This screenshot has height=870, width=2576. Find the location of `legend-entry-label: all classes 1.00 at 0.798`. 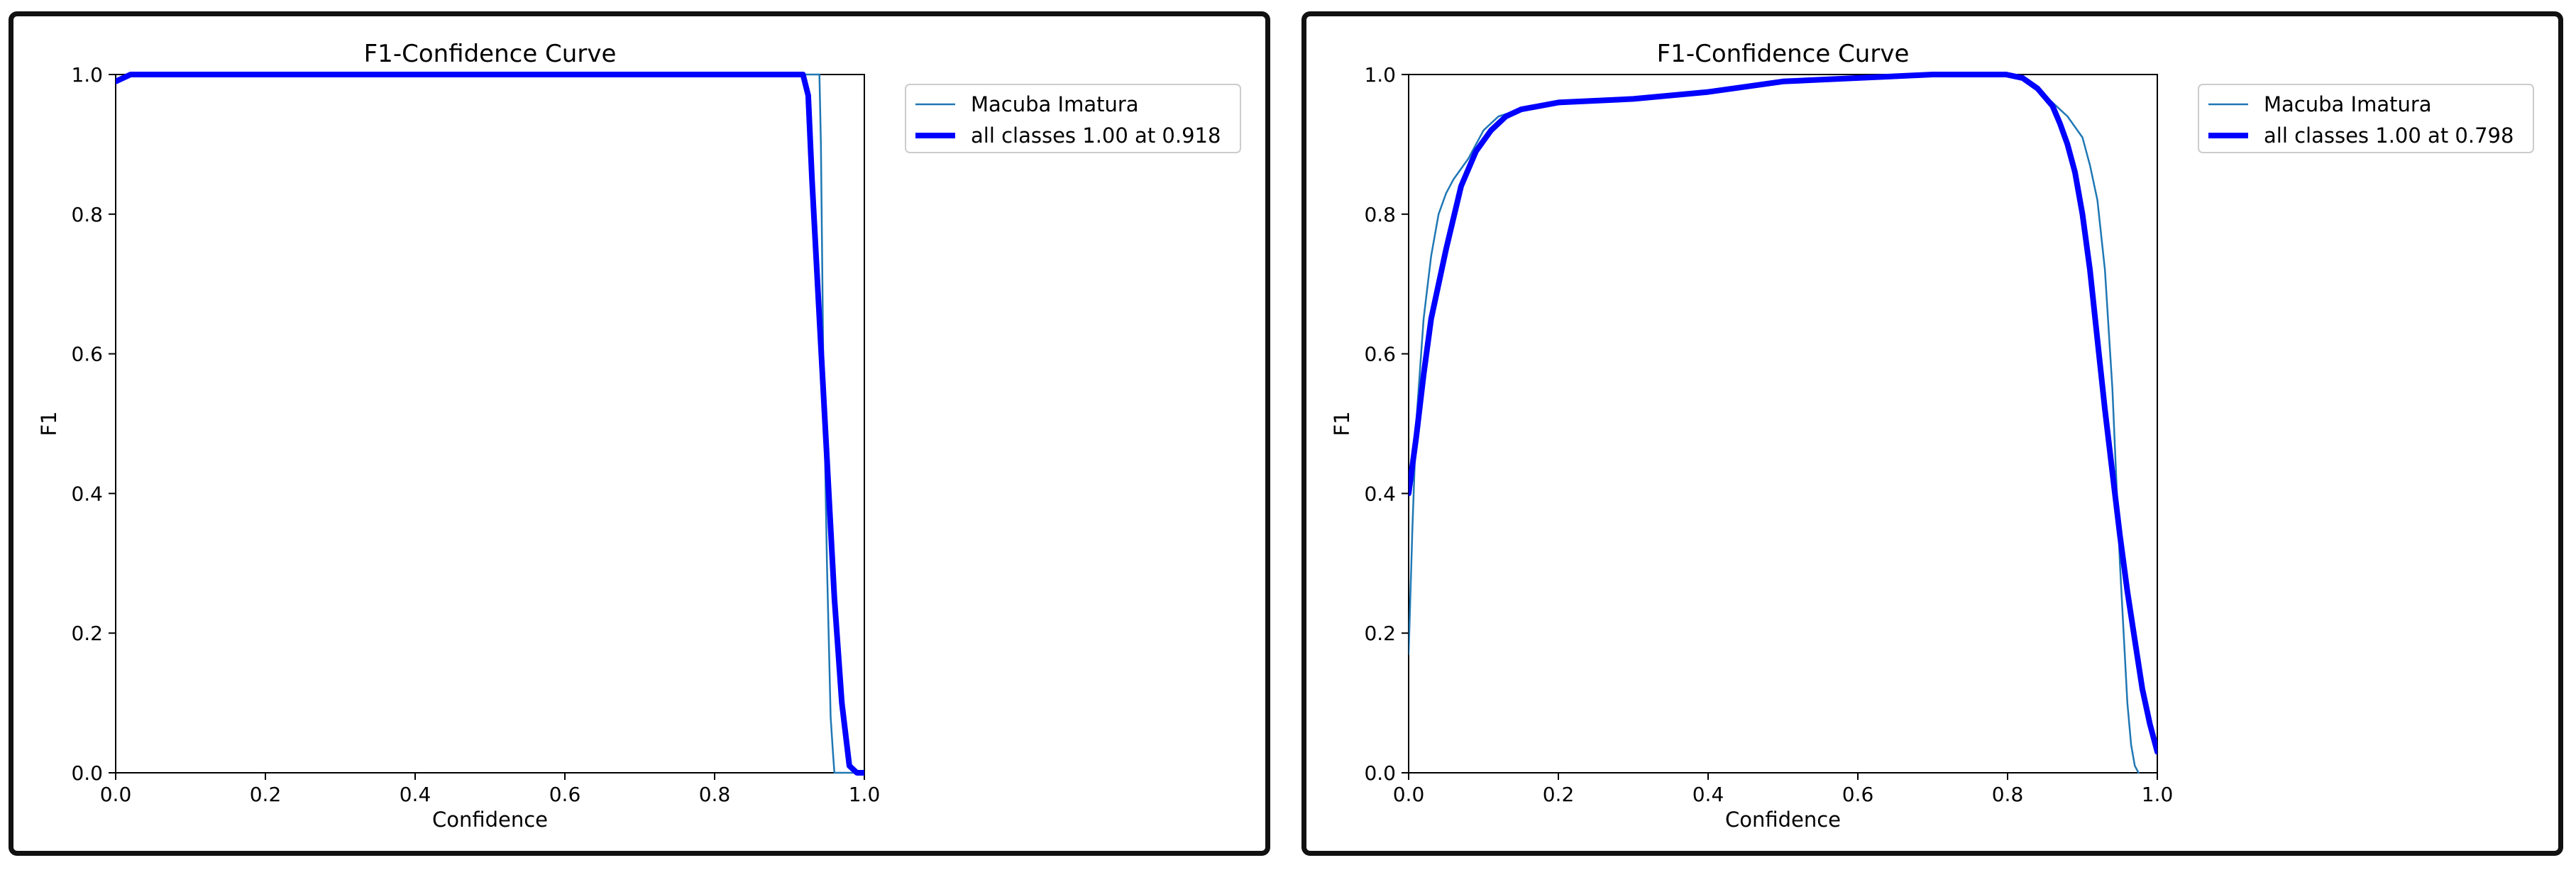

legend-entry-label: all classes 1.00 at 0.798 is located at coordinates (2389, 135).